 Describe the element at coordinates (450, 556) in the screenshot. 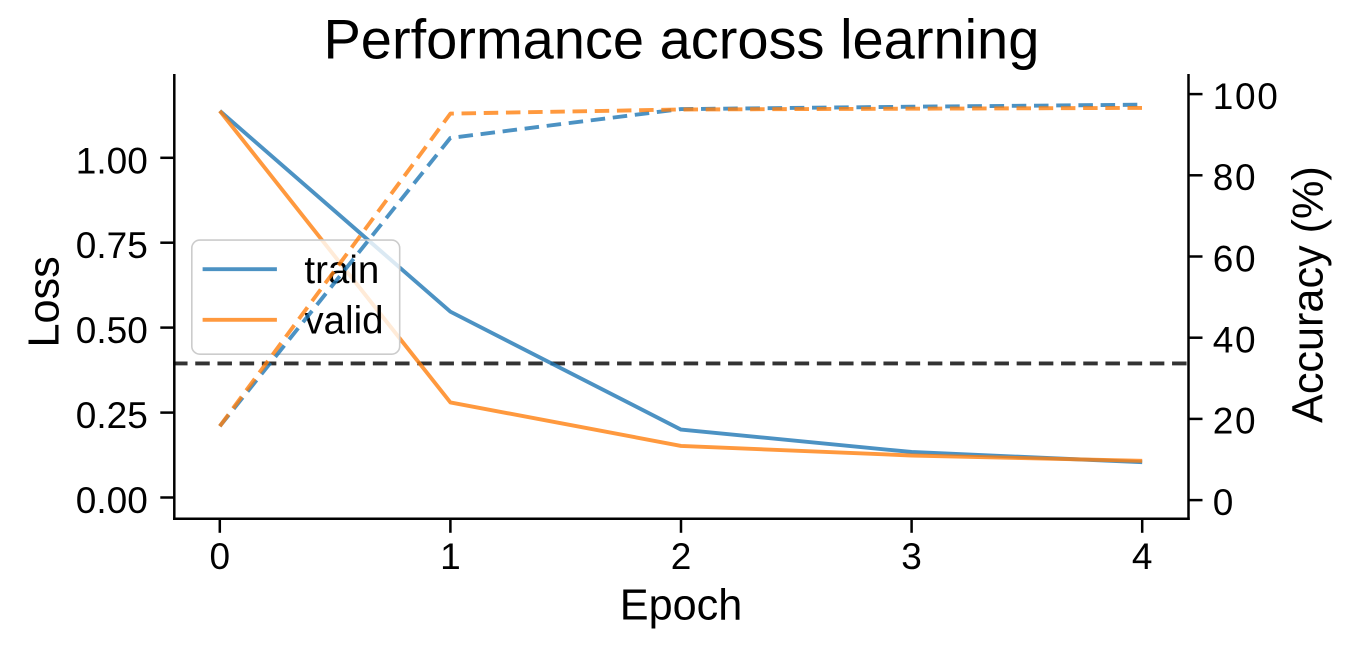

I see `svg-text: 1` at that location.